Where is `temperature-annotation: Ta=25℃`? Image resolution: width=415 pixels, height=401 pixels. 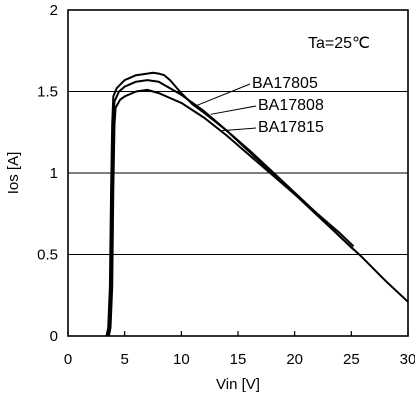
temperature-annotation: Ta=25℃ is located at coordinates (339, 43).